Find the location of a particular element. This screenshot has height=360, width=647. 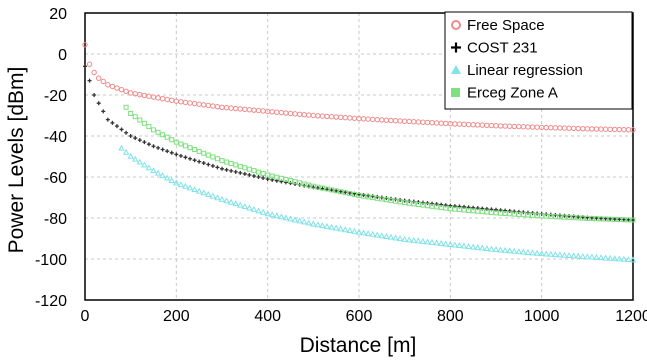

y-axis-label: Power Levels [dBm] is located at coordinates (16, 160).